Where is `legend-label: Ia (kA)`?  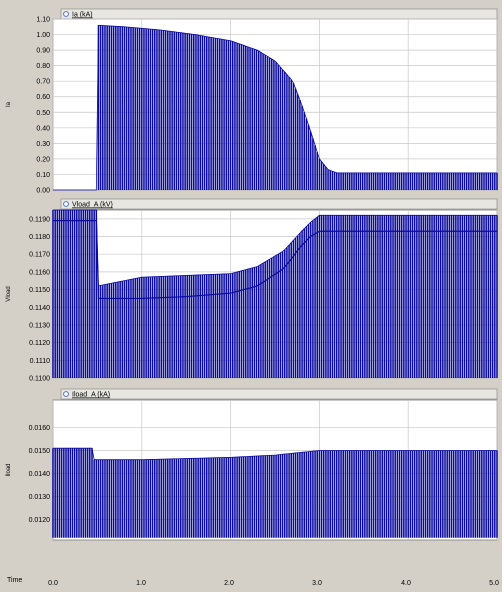
legend-label: Ia (kA) is located at coordinates (82, 15).